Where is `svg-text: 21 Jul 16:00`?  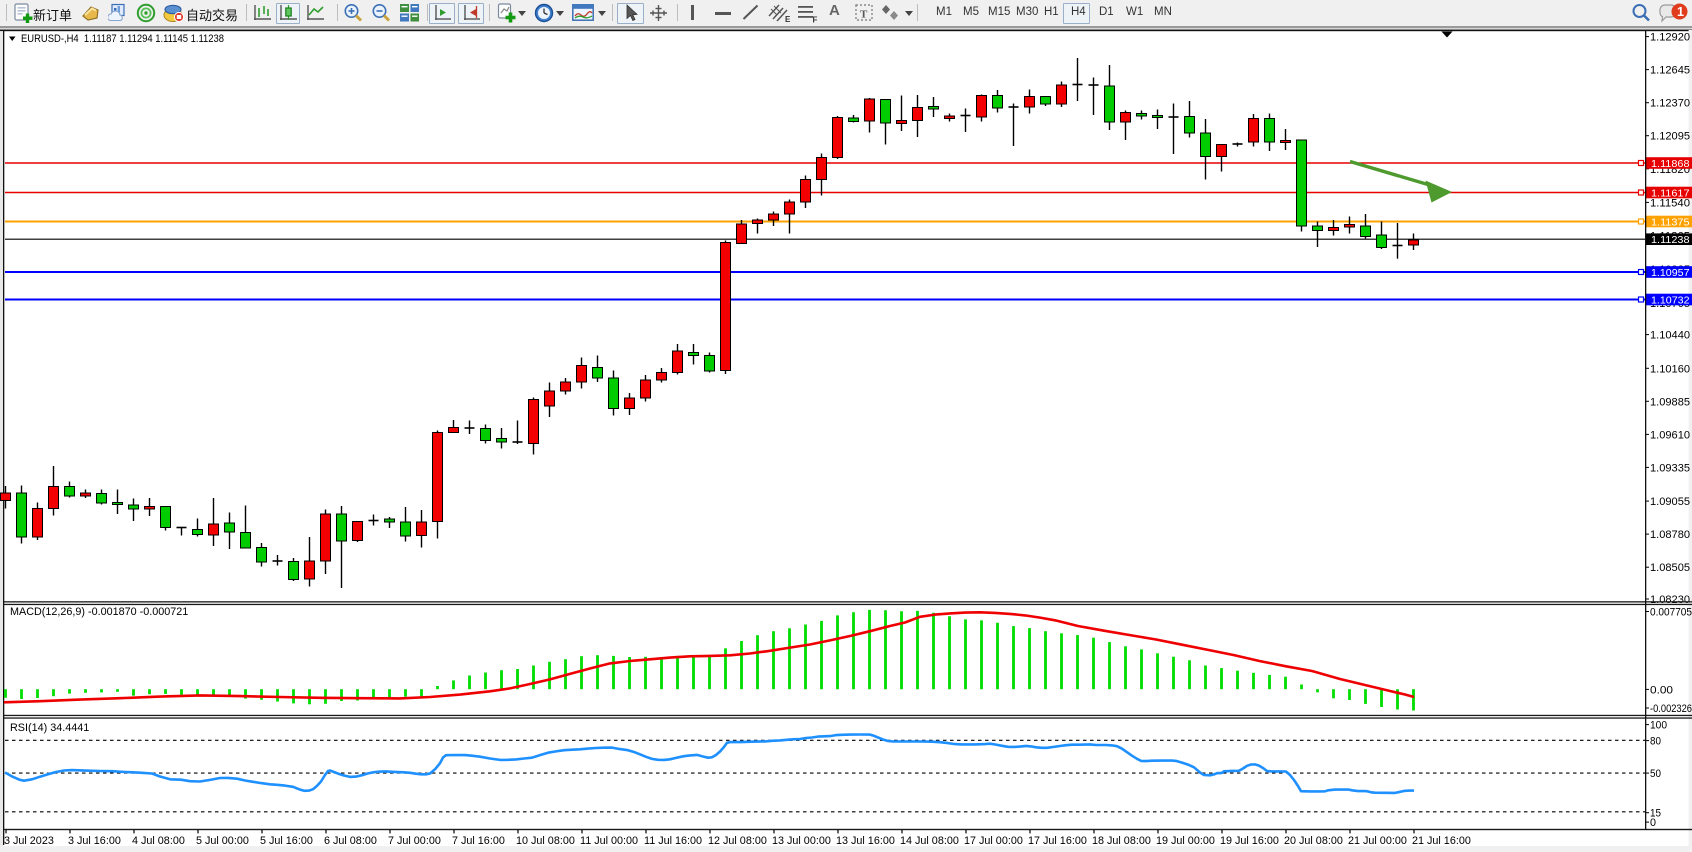 svg-text: 21 Jul 16:00 is located at coordinates (1441, 841).